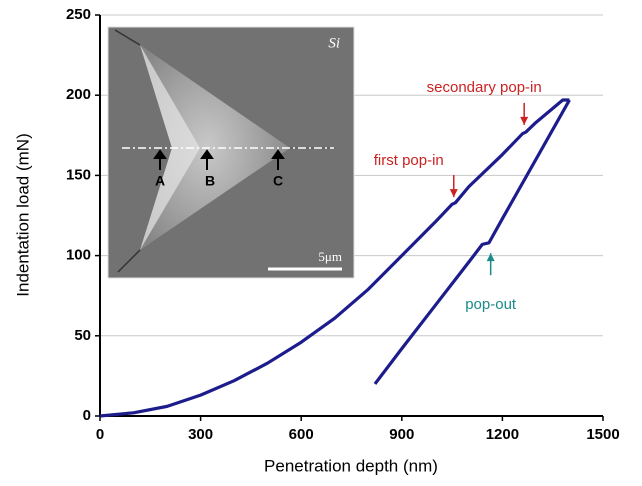 This screenshot has height=486, width=642. Describe the element at coordinates (100, 434) in the screenshot. I see `x-tick-label: 0` at that location.